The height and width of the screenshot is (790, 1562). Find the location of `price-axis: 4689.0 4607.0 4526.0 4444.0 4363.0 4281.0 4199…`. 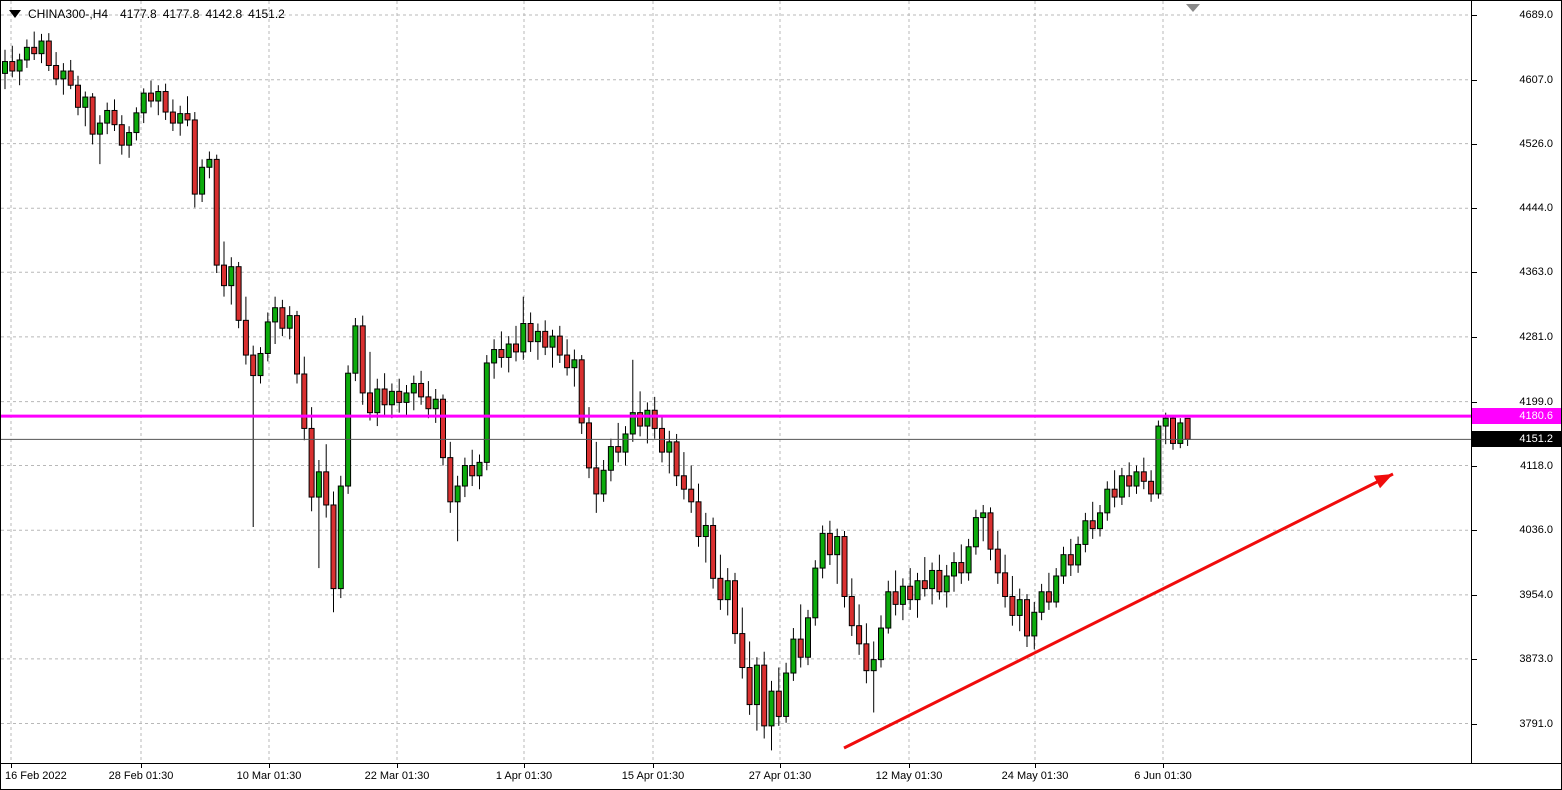

price-axis: 4689.0 4607.0 4526.0 4444.0 4363.0 4281.0 4199… is located at coordinates (1516, 382).